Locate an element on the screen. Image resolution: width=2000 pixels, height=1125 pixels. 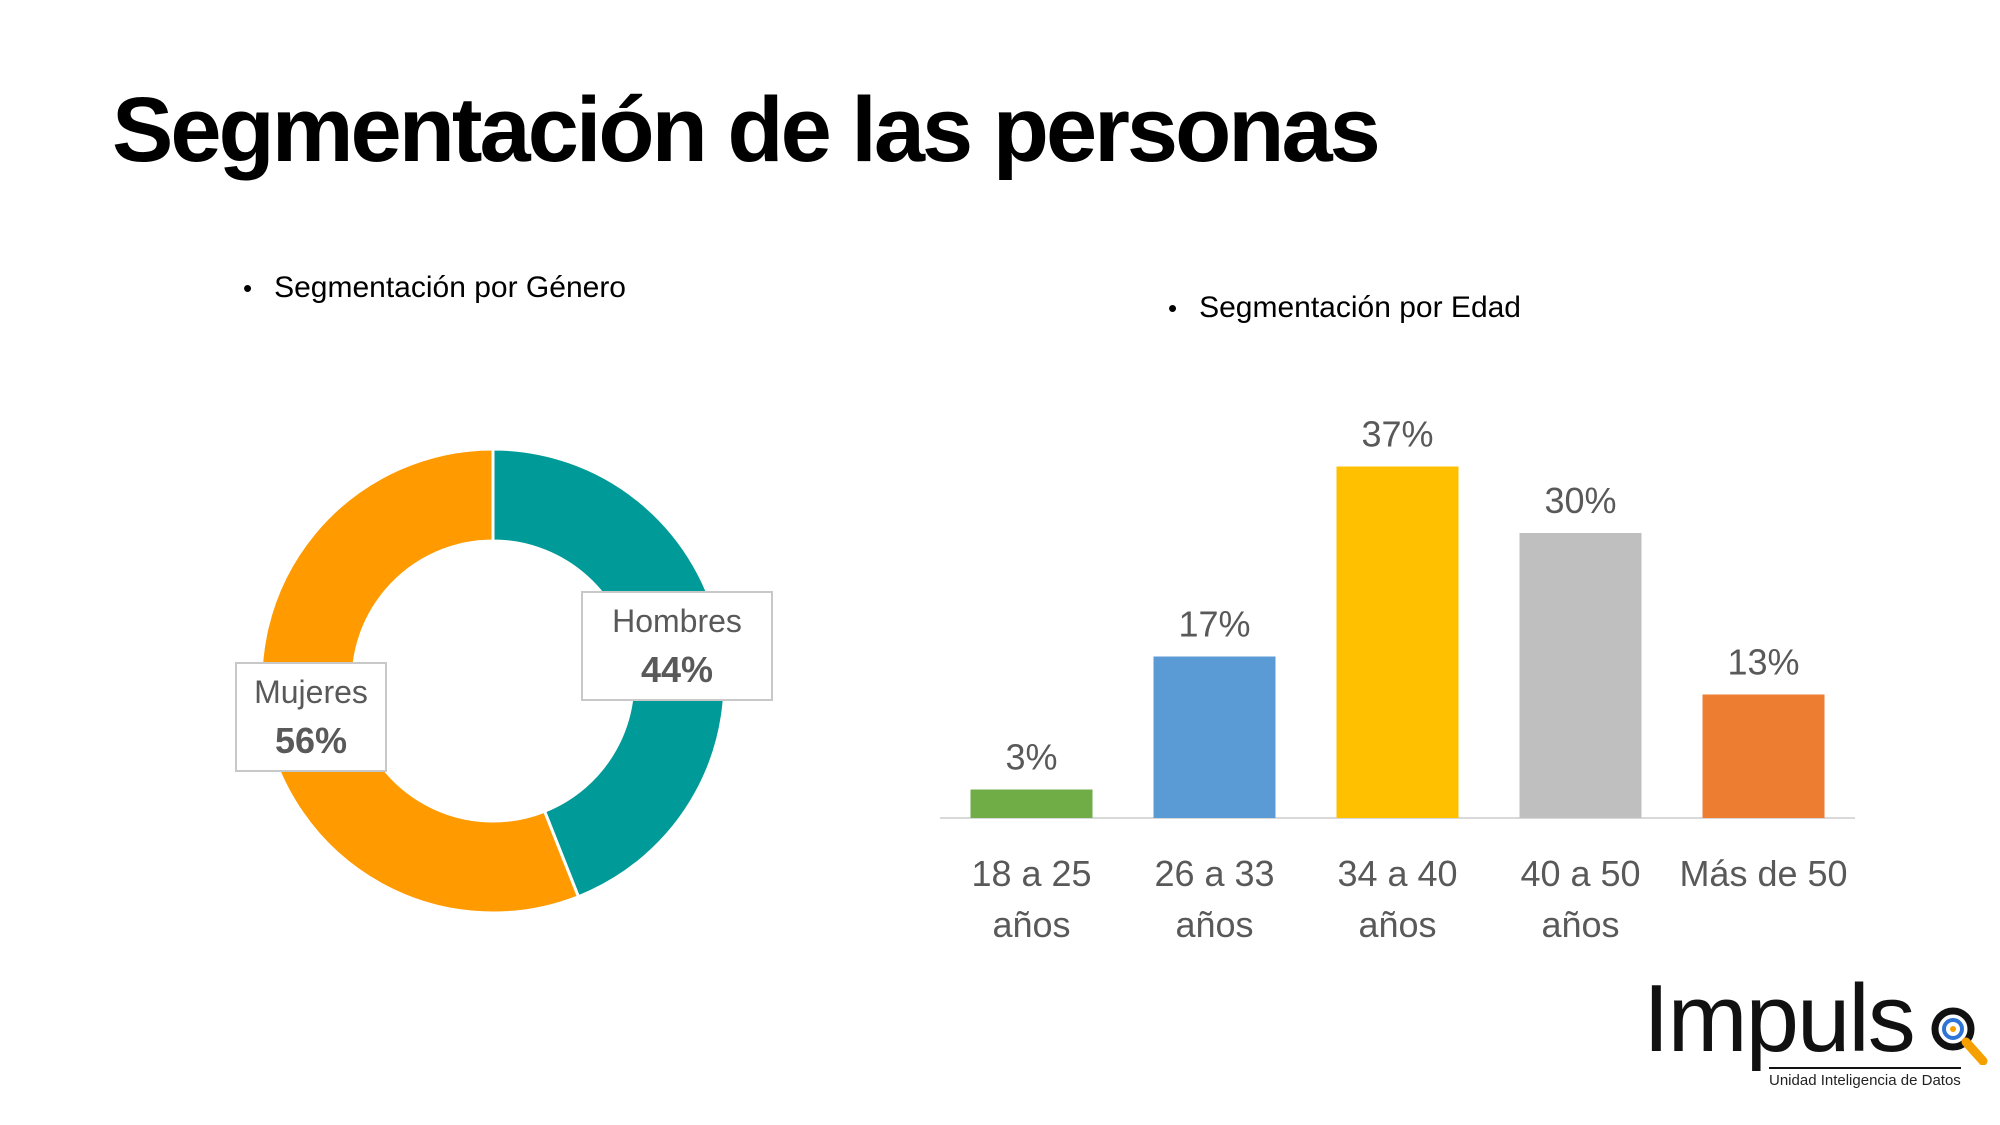
bar-data-label: 17% is located at coordinates (1214, 624).